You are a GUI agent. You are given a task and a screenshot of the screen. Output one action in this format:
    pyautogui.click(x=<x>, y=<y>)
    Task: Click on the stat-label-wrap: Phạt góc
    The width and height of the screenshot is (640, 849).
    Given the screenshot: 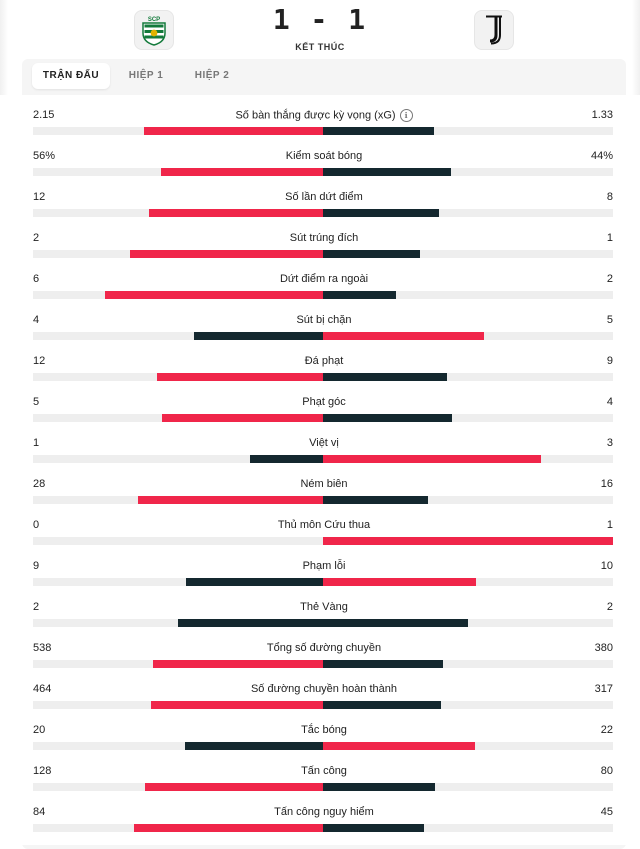 What is the action you would take?
    pyautogui.click(x=324, y=402)
    